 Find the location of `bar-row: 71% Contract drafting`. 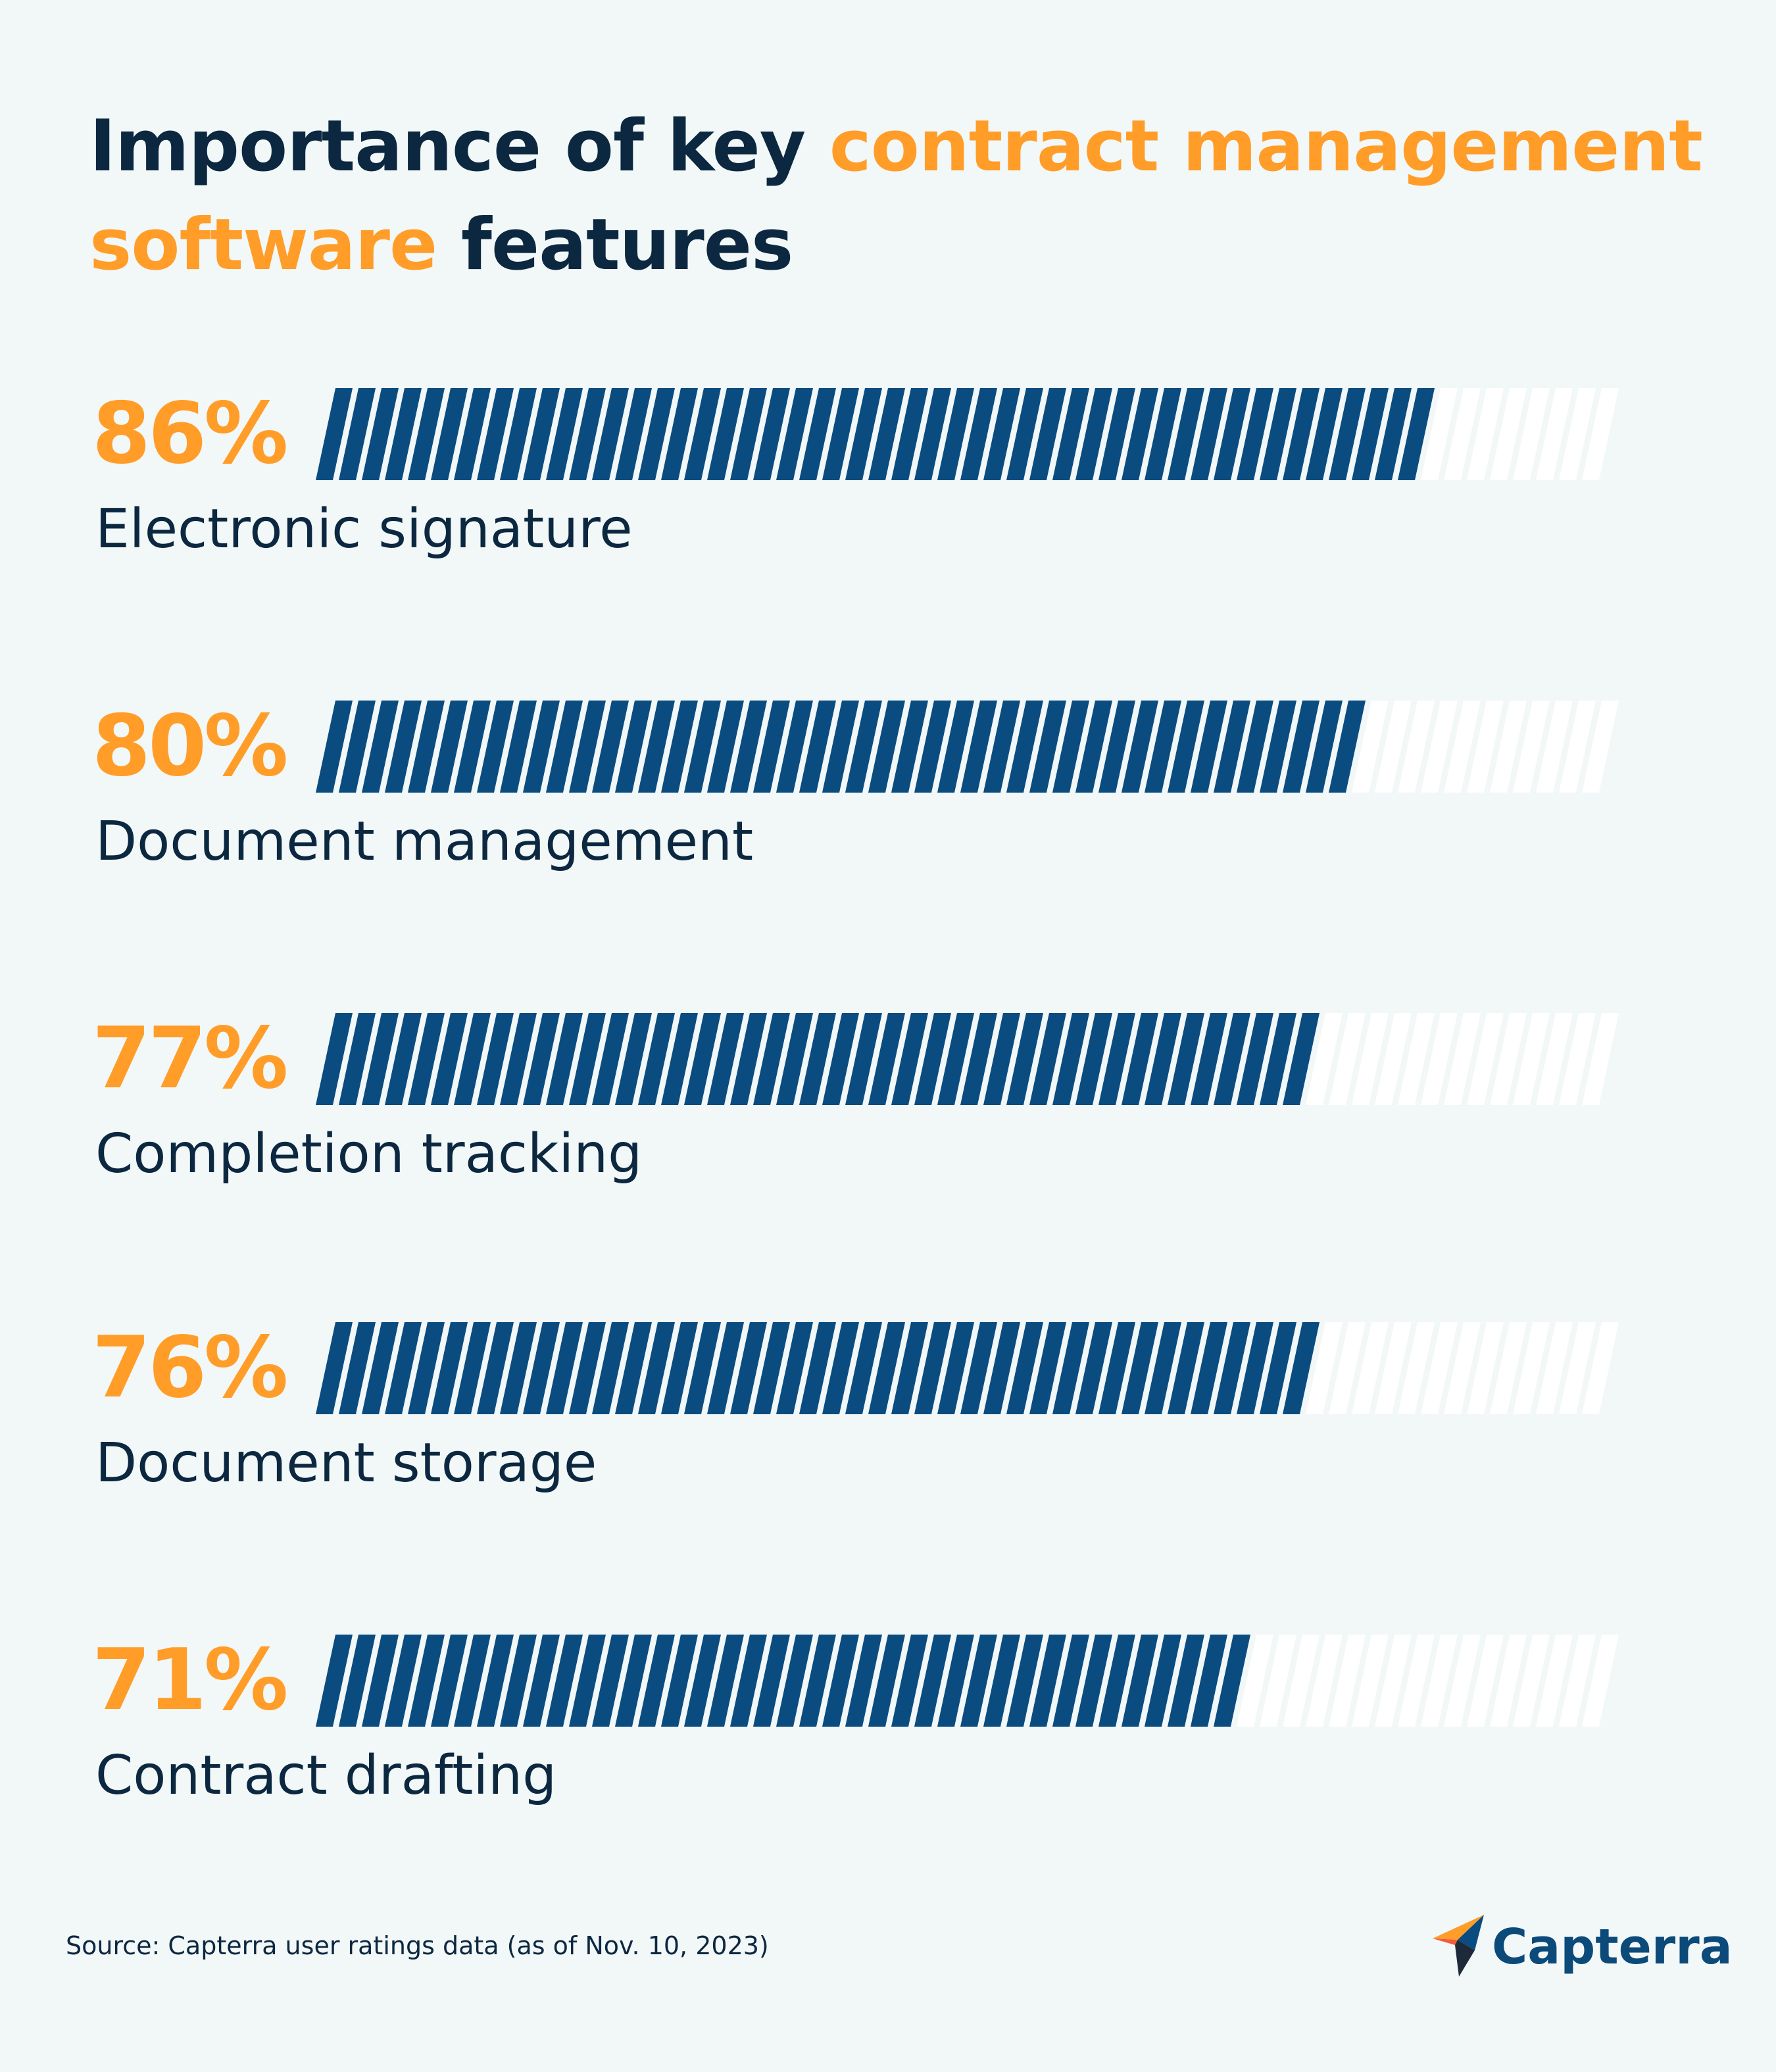

bar-row: 71% Contract drafting is located at coordinates (888, 1730).